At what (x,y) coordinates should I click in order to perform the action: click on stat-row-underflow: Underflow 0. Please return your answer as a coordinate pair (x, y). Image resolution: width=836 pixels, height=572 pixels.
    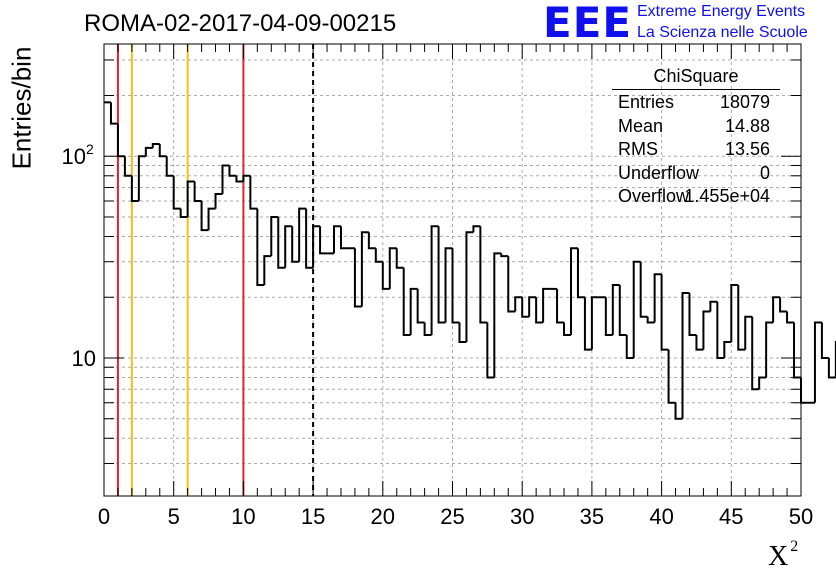
    Looking at the image, I should click on (696, 175).